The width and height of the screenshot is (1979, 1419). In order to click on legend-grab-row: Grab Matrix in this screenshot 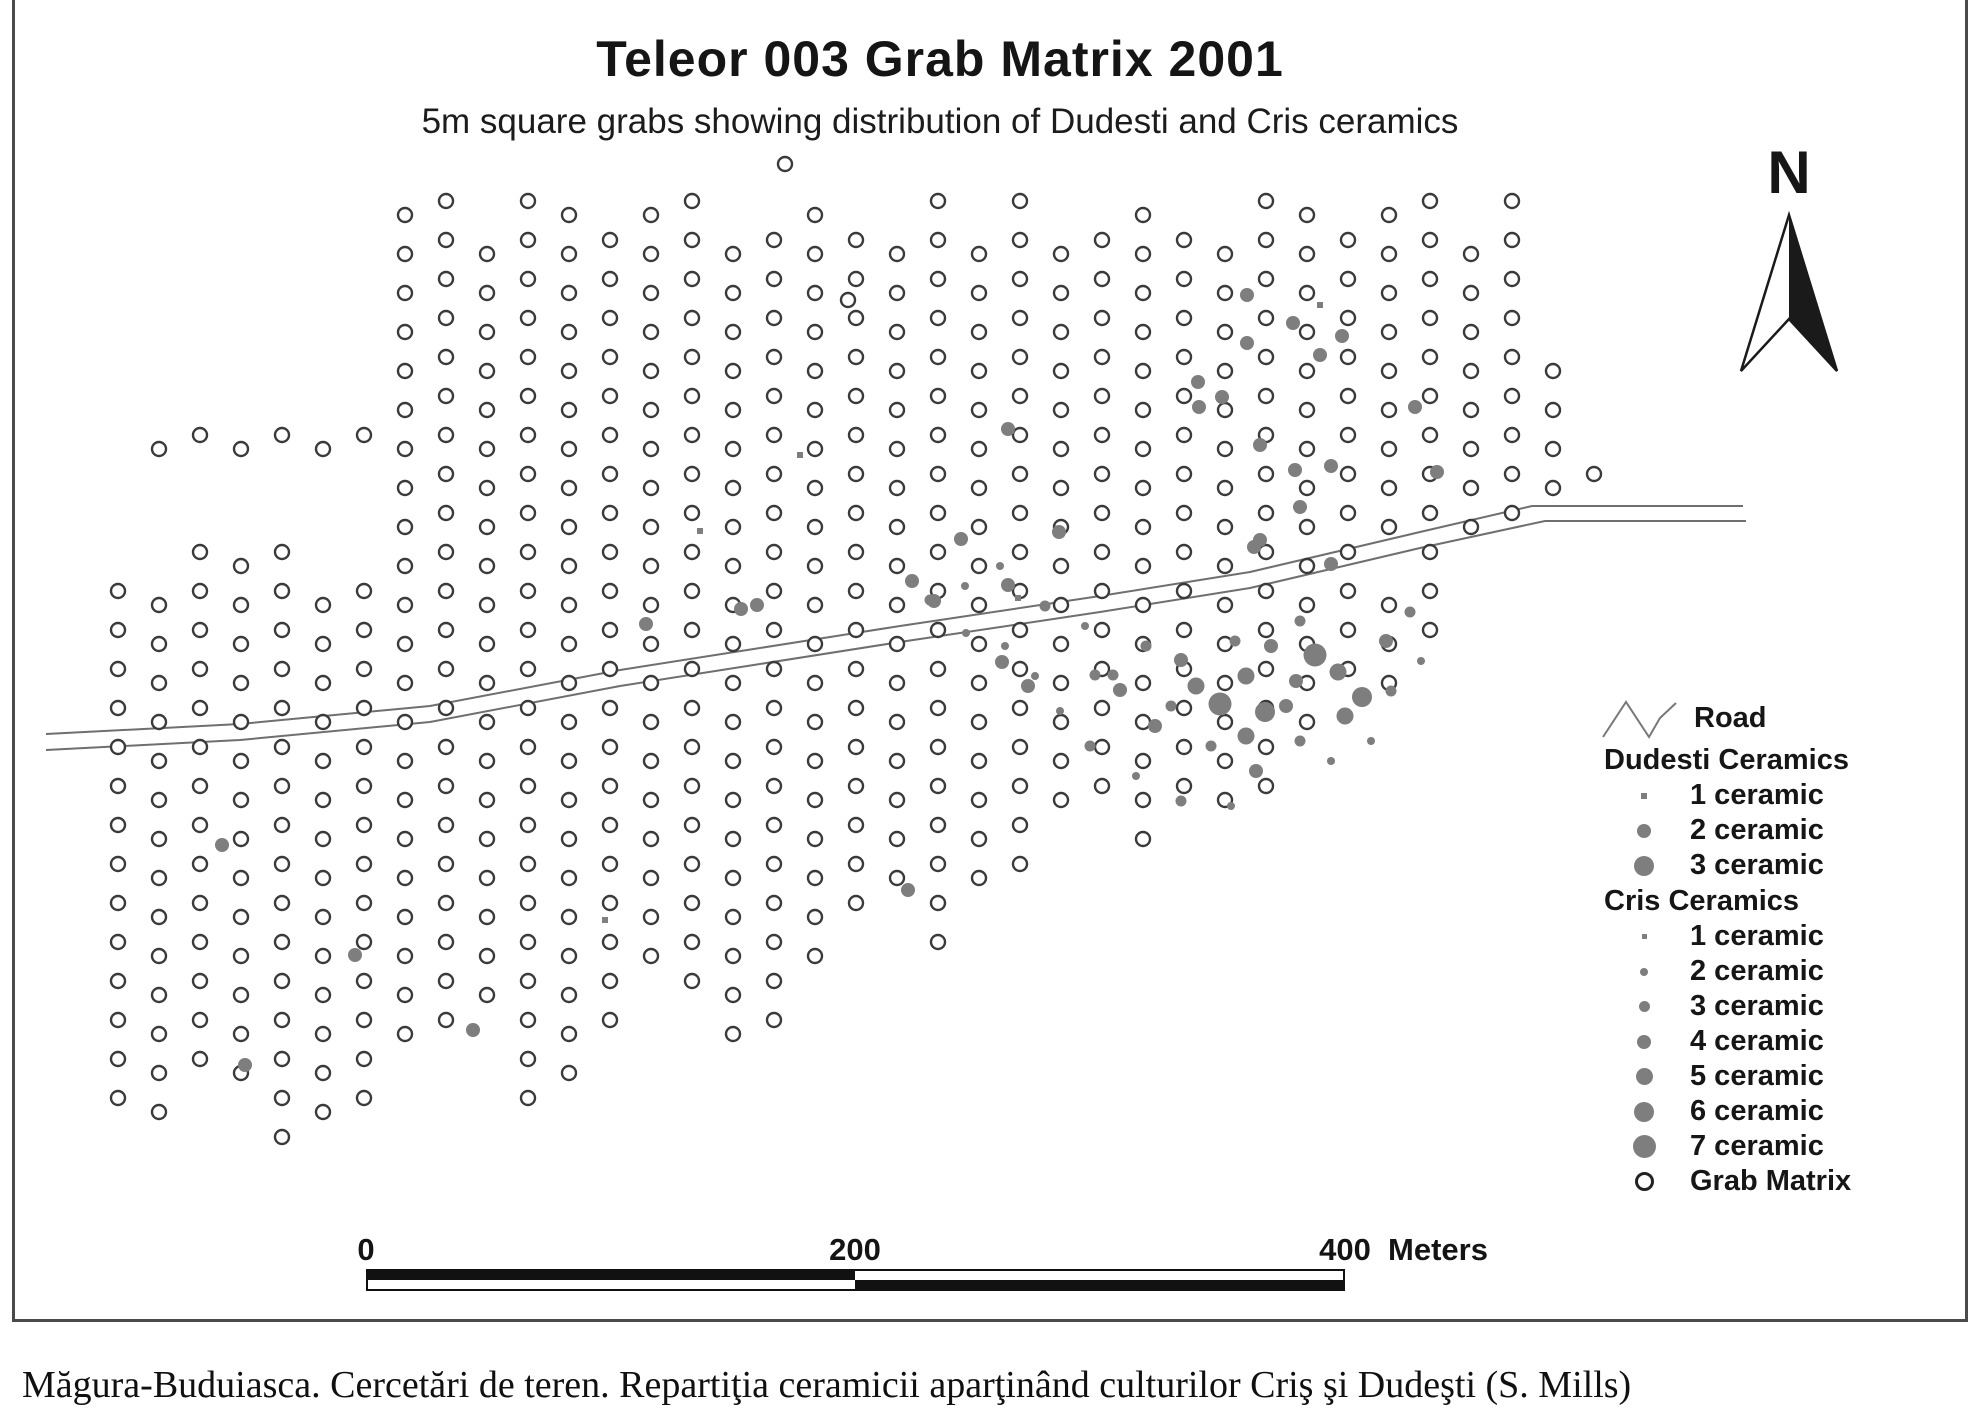, I will do `click(1768, 1181)`.